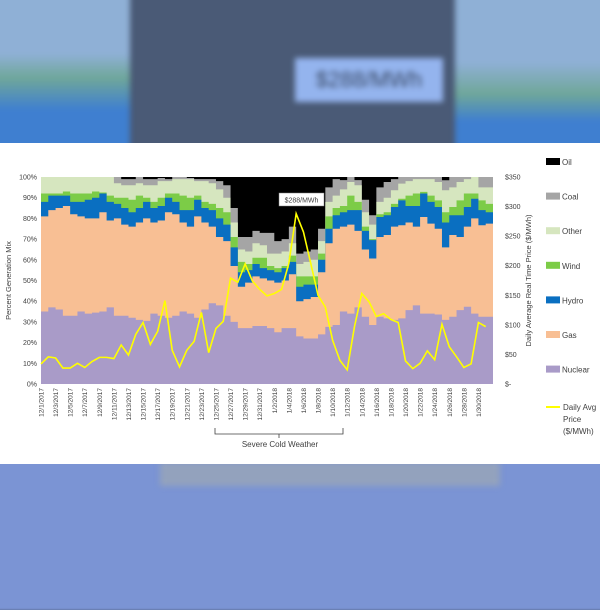  Describe the element at coordinates (30, 302) in the screenshot. I see `y-tick-label: 40%` at that location.